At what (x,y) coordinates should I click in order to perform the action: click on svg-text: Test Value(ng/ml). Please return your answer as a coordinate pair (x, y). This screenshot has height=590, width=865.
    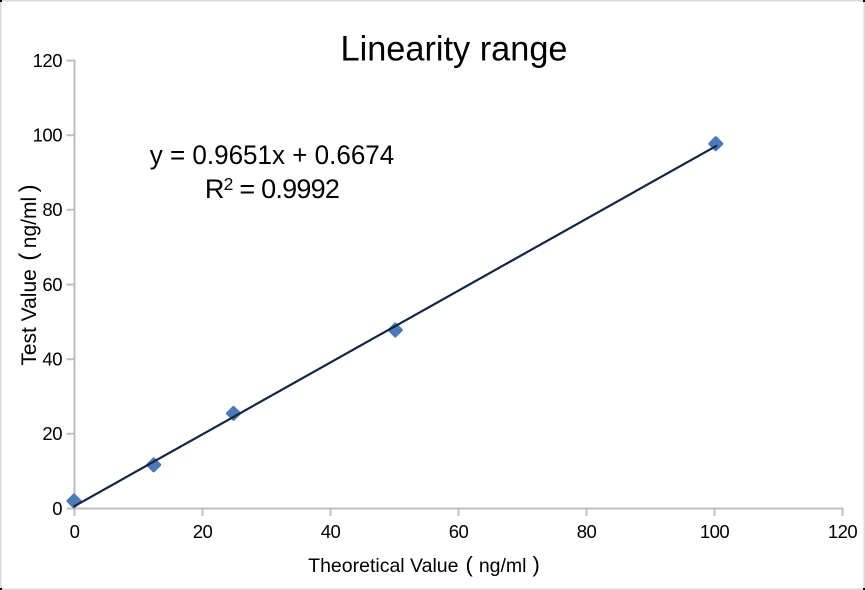
    Looking at the image, I should click on (28, 274).